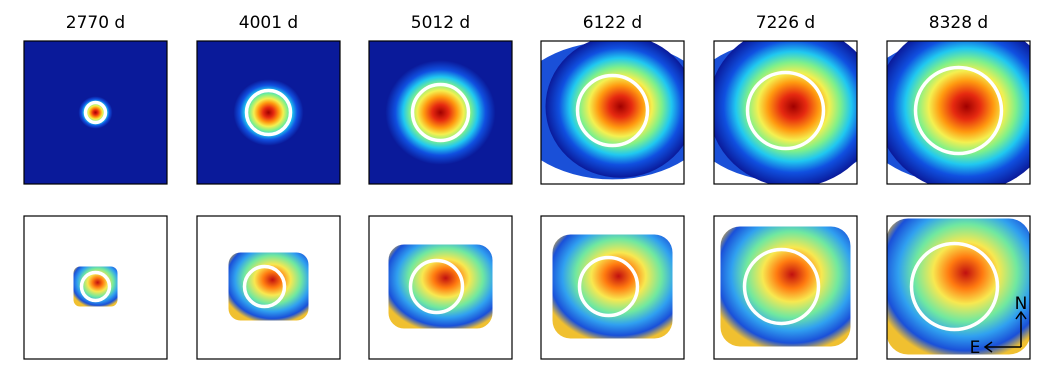 The image size is (1050, 372). What do you see at coordinates (95, 23) in the screenshot?
I see `panel-title: 2770 d` at bounding box center [95, 23].